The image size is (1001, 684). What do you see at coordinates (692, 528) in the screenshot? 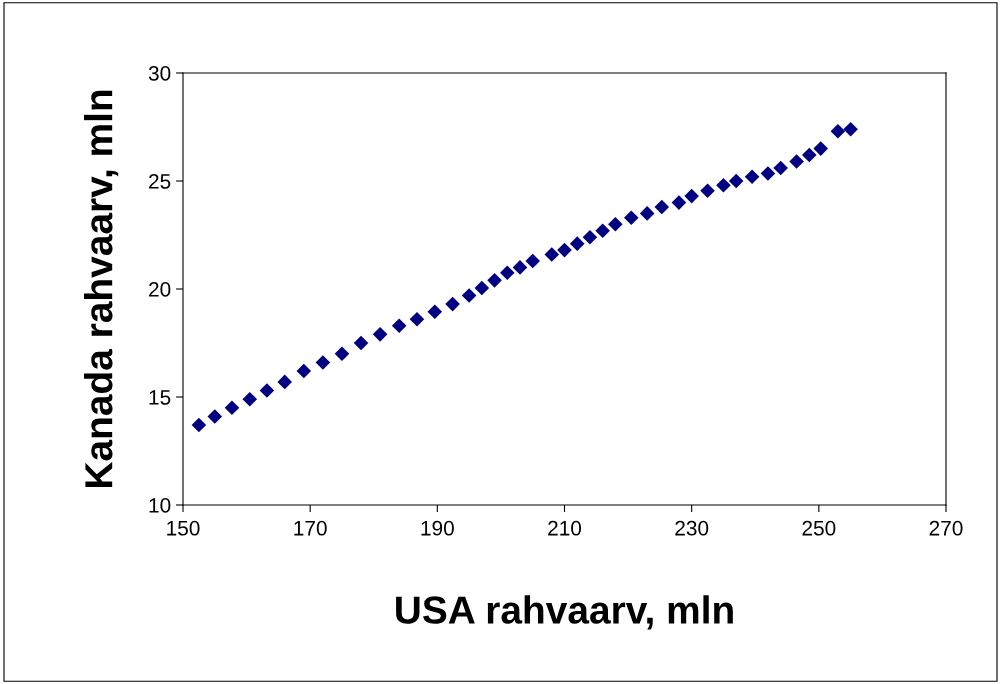
I see `x-tick-label: 230` at bounding box center [692, 528].